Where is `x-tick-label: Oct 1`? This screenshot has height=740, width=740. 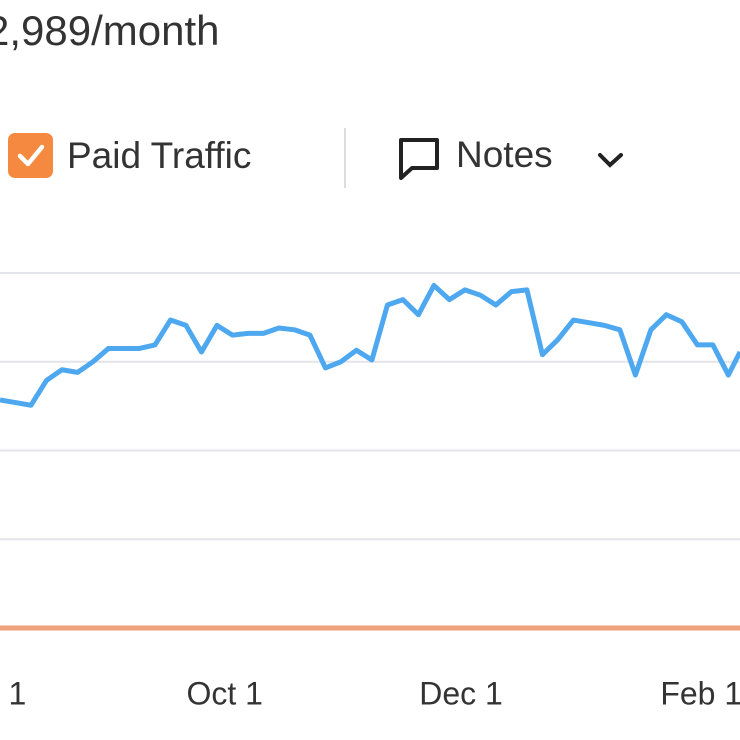 x-tick-label: Oct 1 is located at coordinates (224, 693).